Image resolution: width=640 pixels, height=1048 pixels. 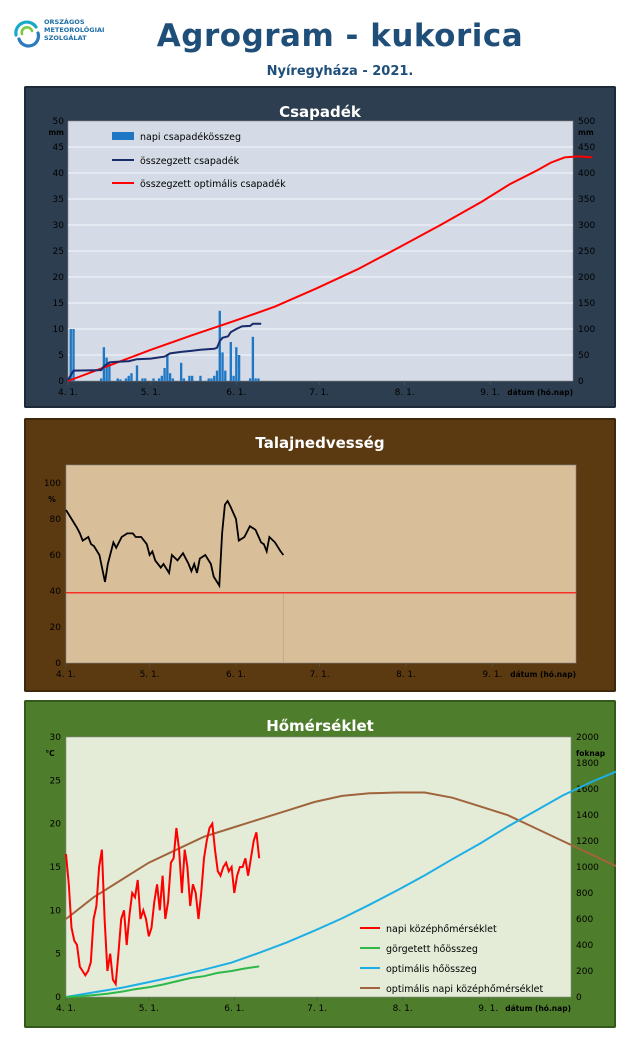 What do you see at coordinates (432, 949) in the screenshot?
I see `legend-label: görgetett hőösszeg` at bounding box center [432, 949].